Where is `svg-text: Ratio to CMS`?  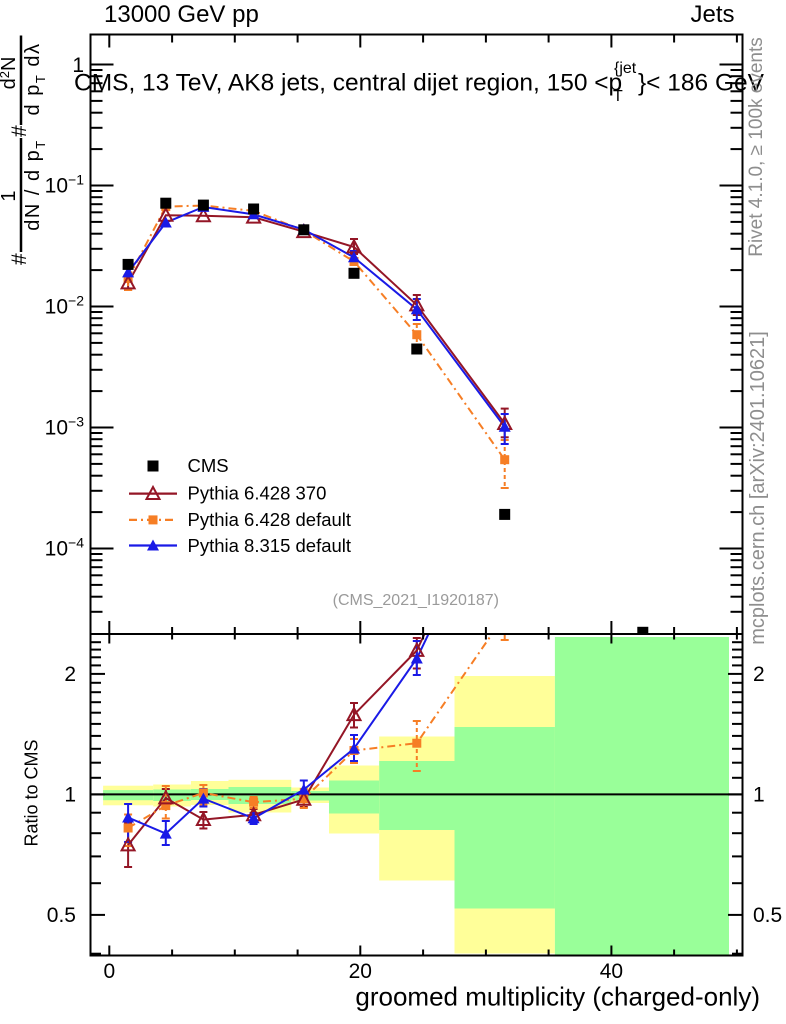
svg-text: Ratio to CMS is located at coordinates (32, 792).